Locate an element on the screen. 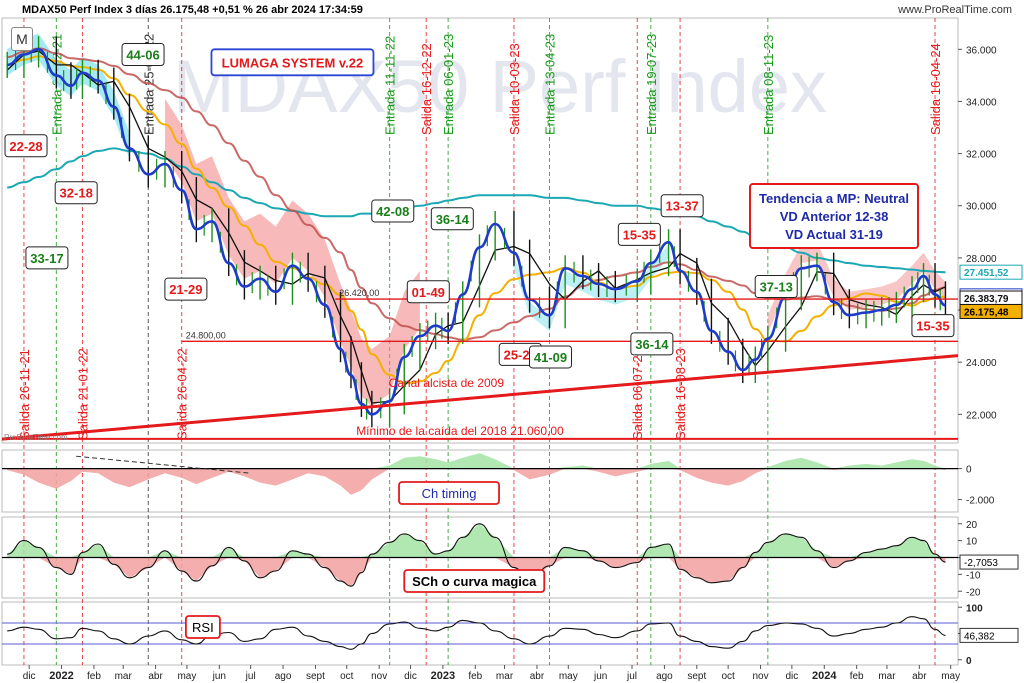  signal-label: Salida 16-12-22 is located at coordinates (426, 89).